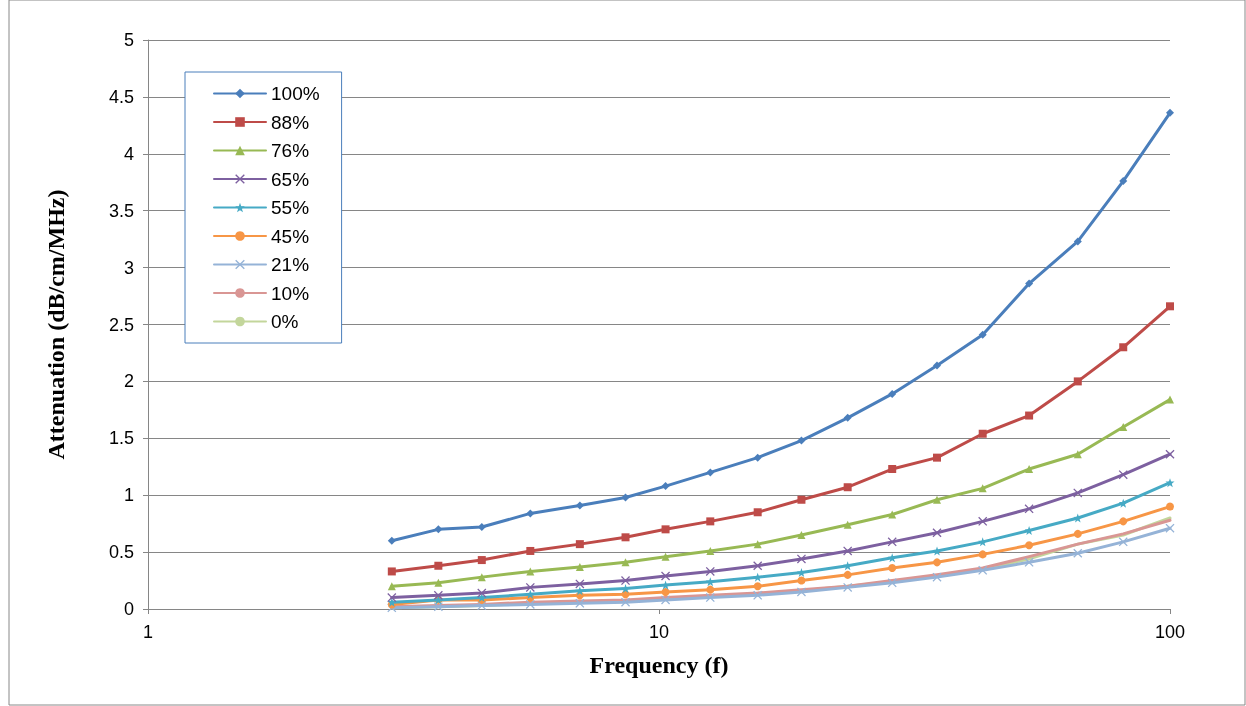 This screenshot has height=706, width=1246. I want to click on y-tick-label: 4, so click(128, 153).